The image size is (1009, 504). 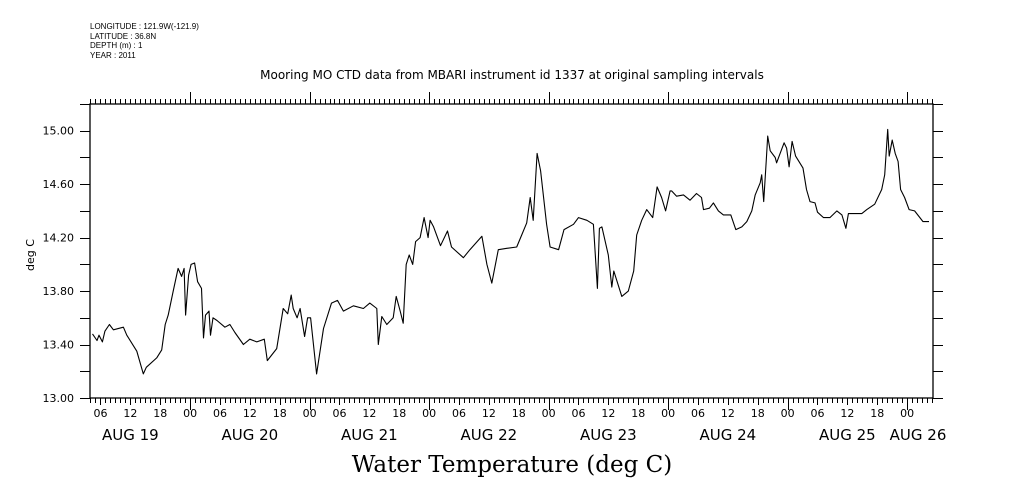 What do you see at coordinates (144, 26) in the screenshot?
I see `longitude-label: LONGITUDE : 121.9W(-121.9)` at bounding box center [144, 26].